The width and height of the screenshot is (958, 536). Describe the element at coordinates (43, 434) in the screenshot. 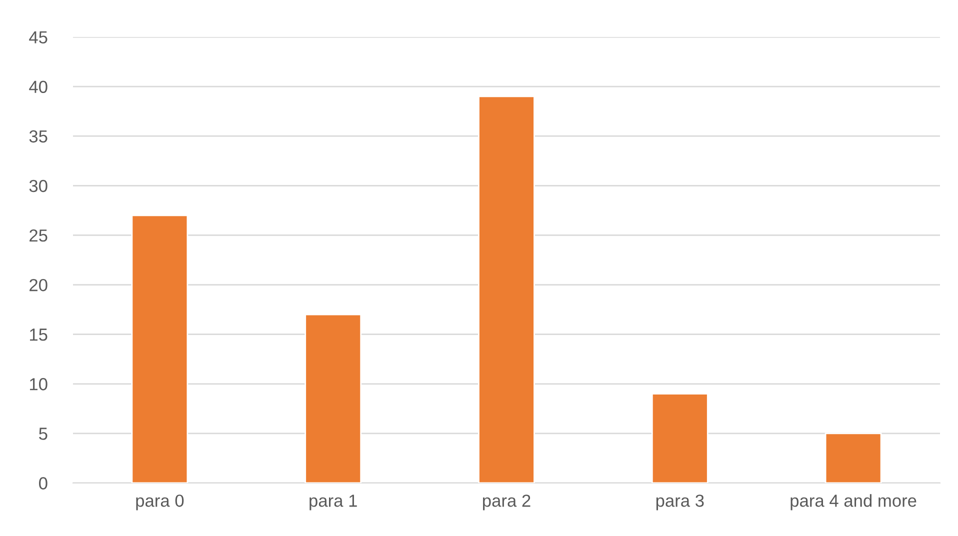

I see `y-tick-label: 5` at that location.